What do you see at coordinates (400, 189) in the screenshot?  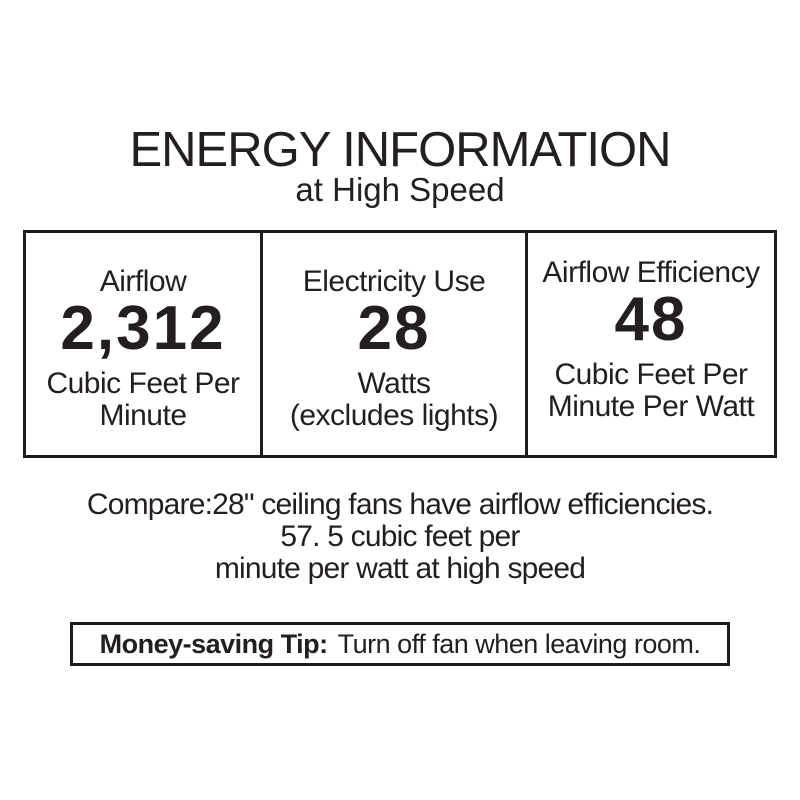 I see `page-subtitle: at High Speed` at bounding box center [400, 189].